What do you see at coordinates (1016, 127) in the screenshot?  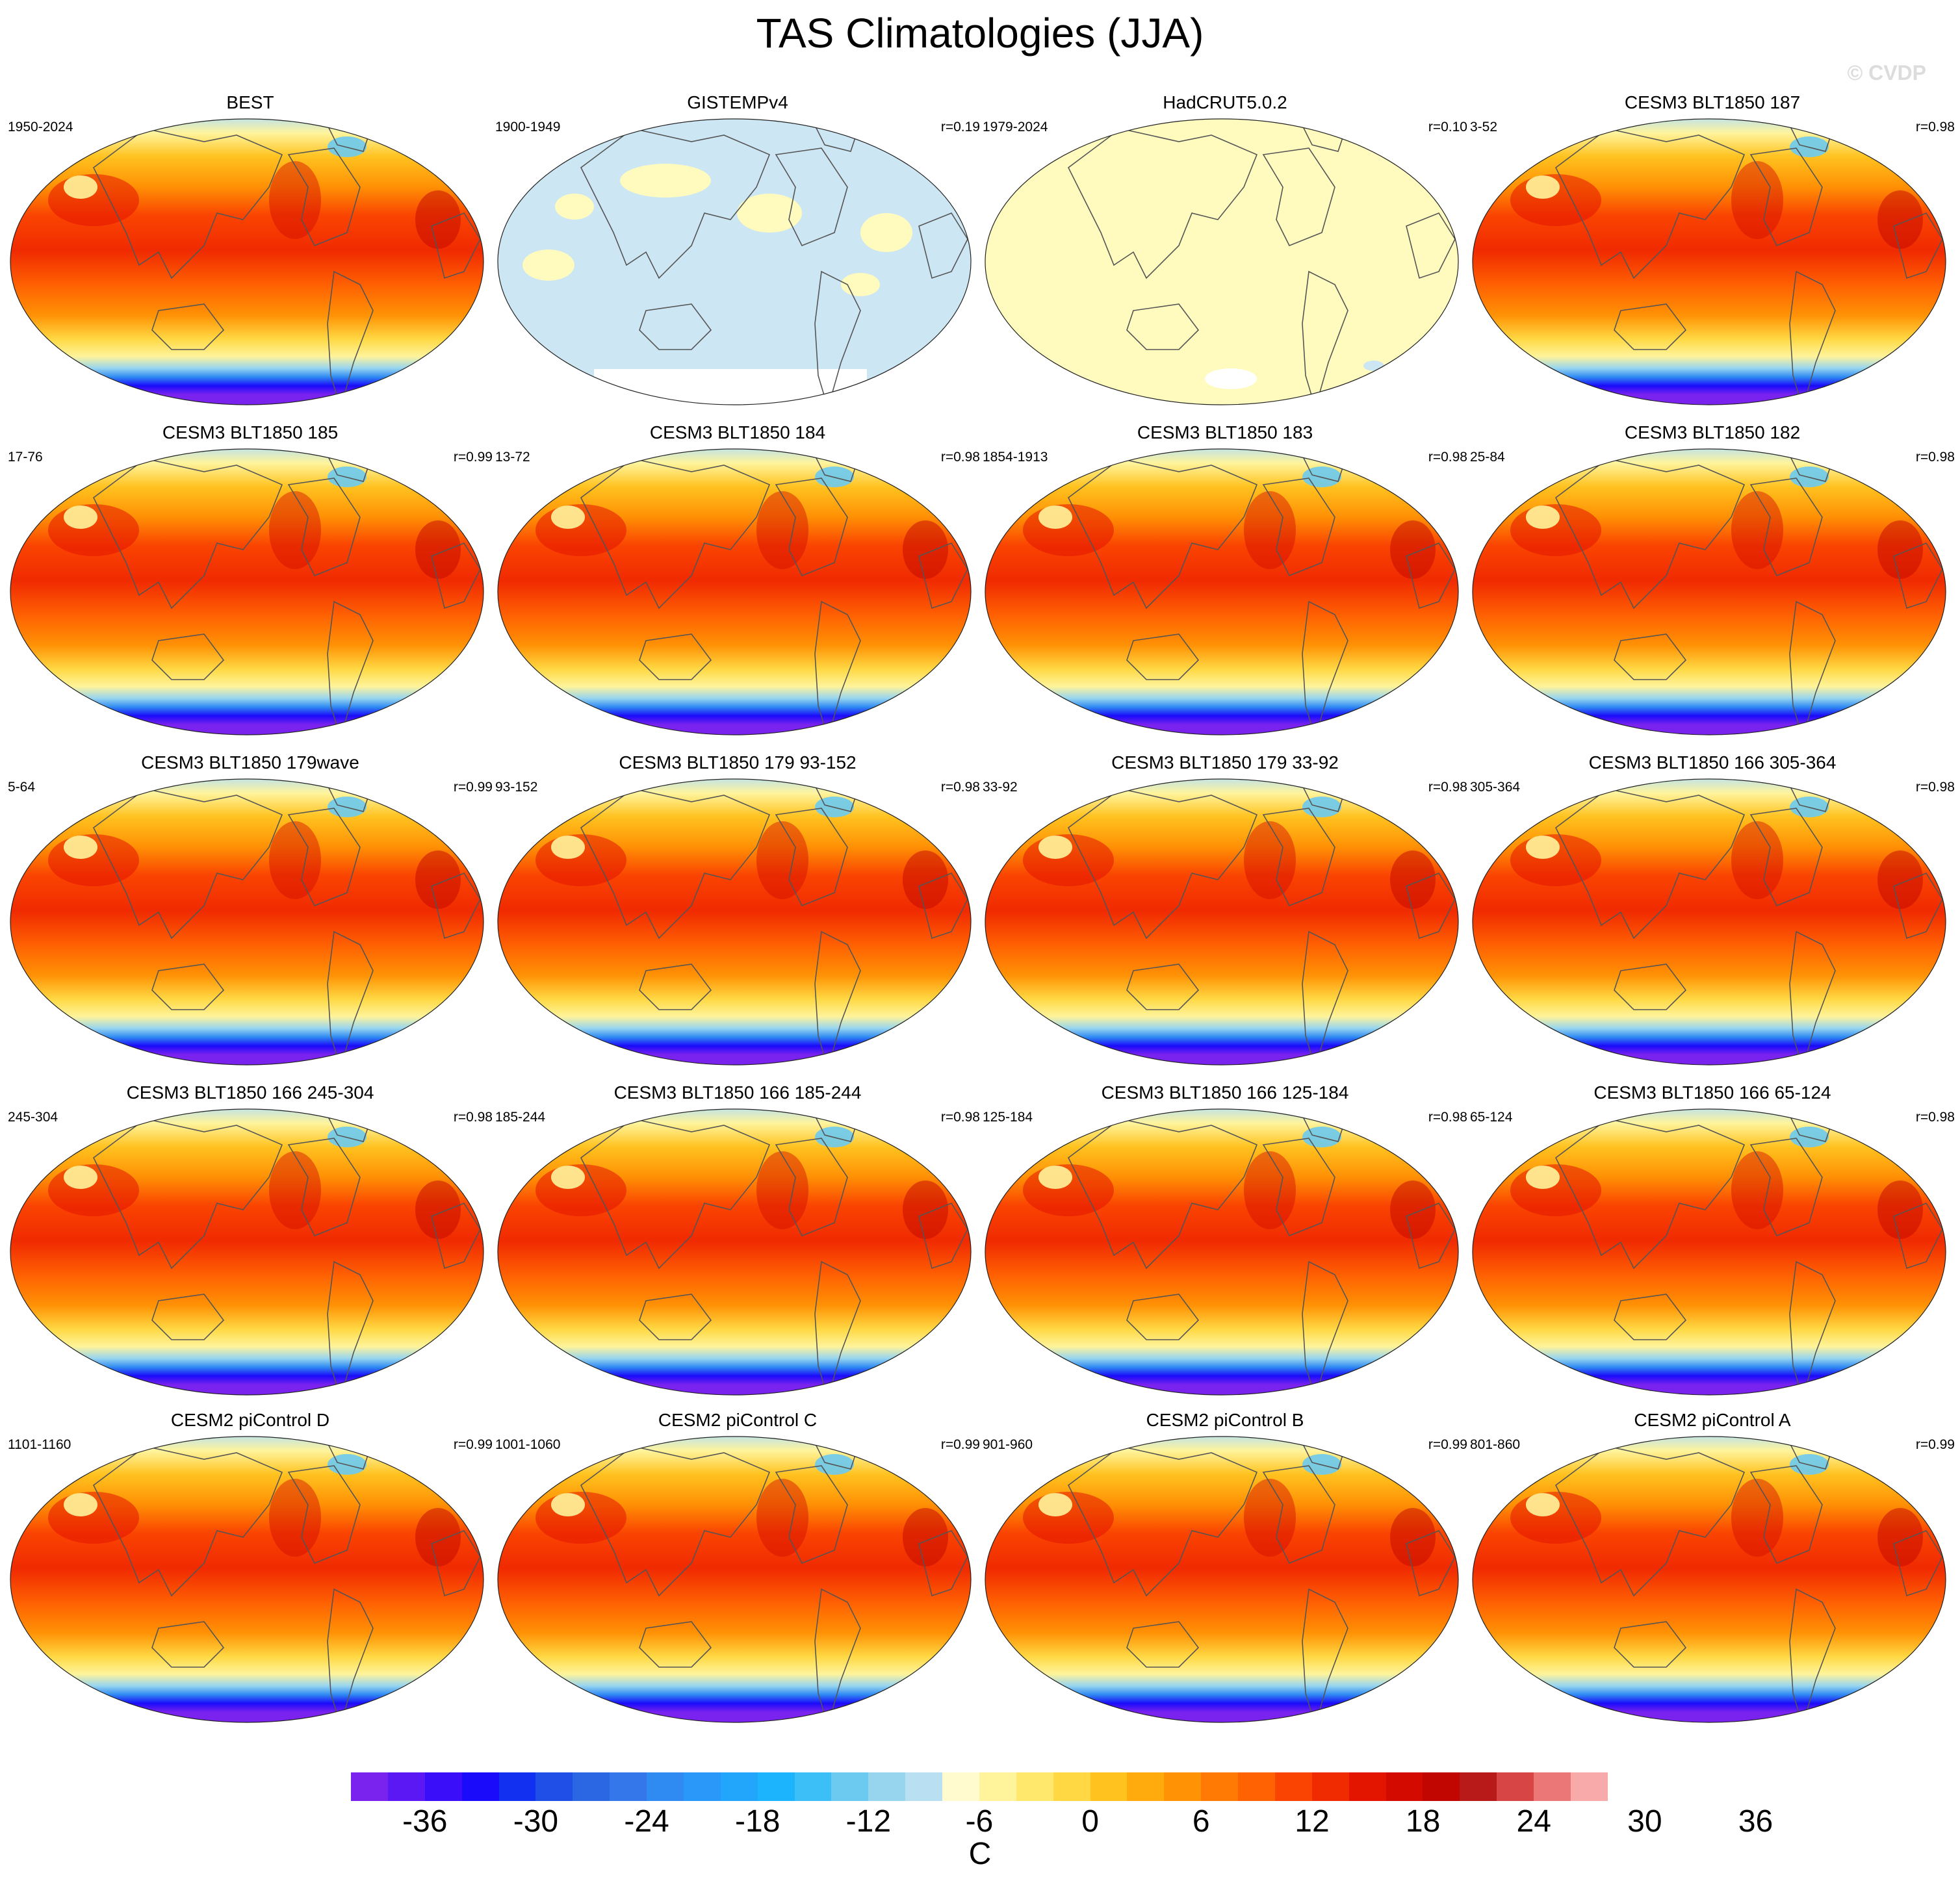 I see `panel-years: 1979-2024` at bounding box center [1016, 127].